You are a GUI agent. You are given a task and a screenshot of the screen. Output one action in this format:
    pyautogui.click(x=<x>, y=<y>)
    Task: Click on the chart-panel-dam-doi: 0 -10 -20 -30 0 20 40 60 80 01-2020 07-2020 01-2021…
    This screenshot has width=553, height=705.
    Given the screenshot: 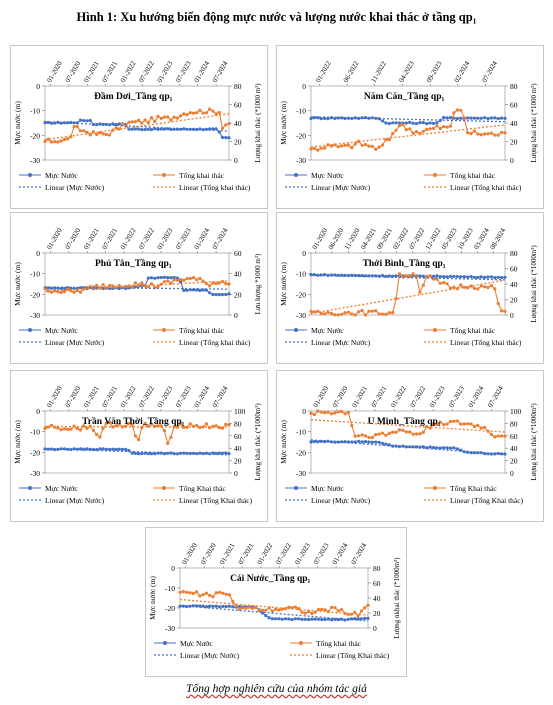 What is the action you would take?
    pyautogui.click(x=139, y=127)
    